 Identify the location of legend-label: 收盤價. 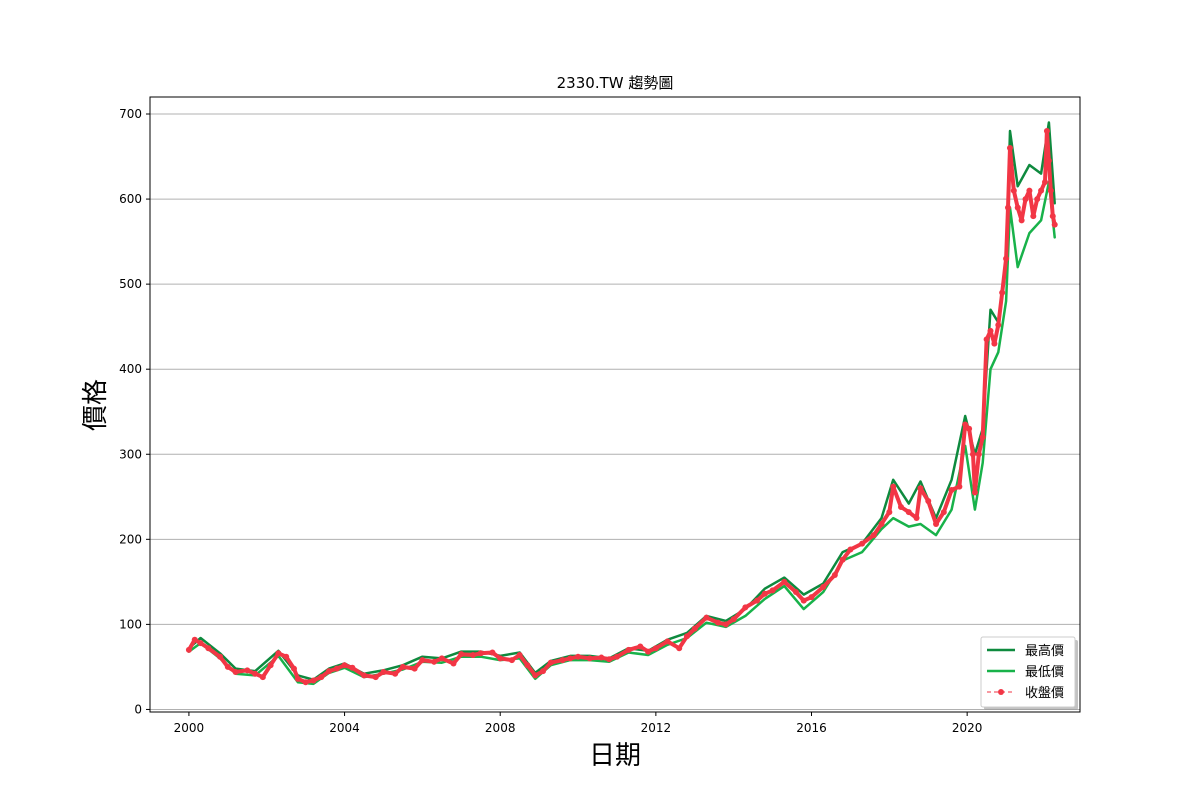
(1044, 693).